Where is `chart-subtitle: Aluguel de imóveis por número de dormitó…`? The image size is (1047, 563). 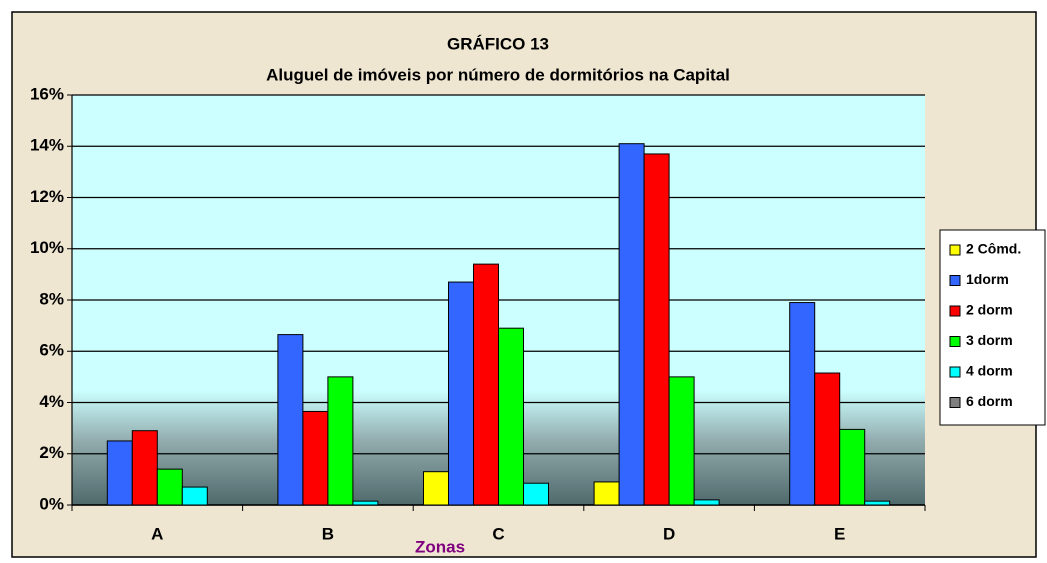 chart-subtitle: Aluguel de imóveis por número de dormitó… is located at coordinates (498, 74).